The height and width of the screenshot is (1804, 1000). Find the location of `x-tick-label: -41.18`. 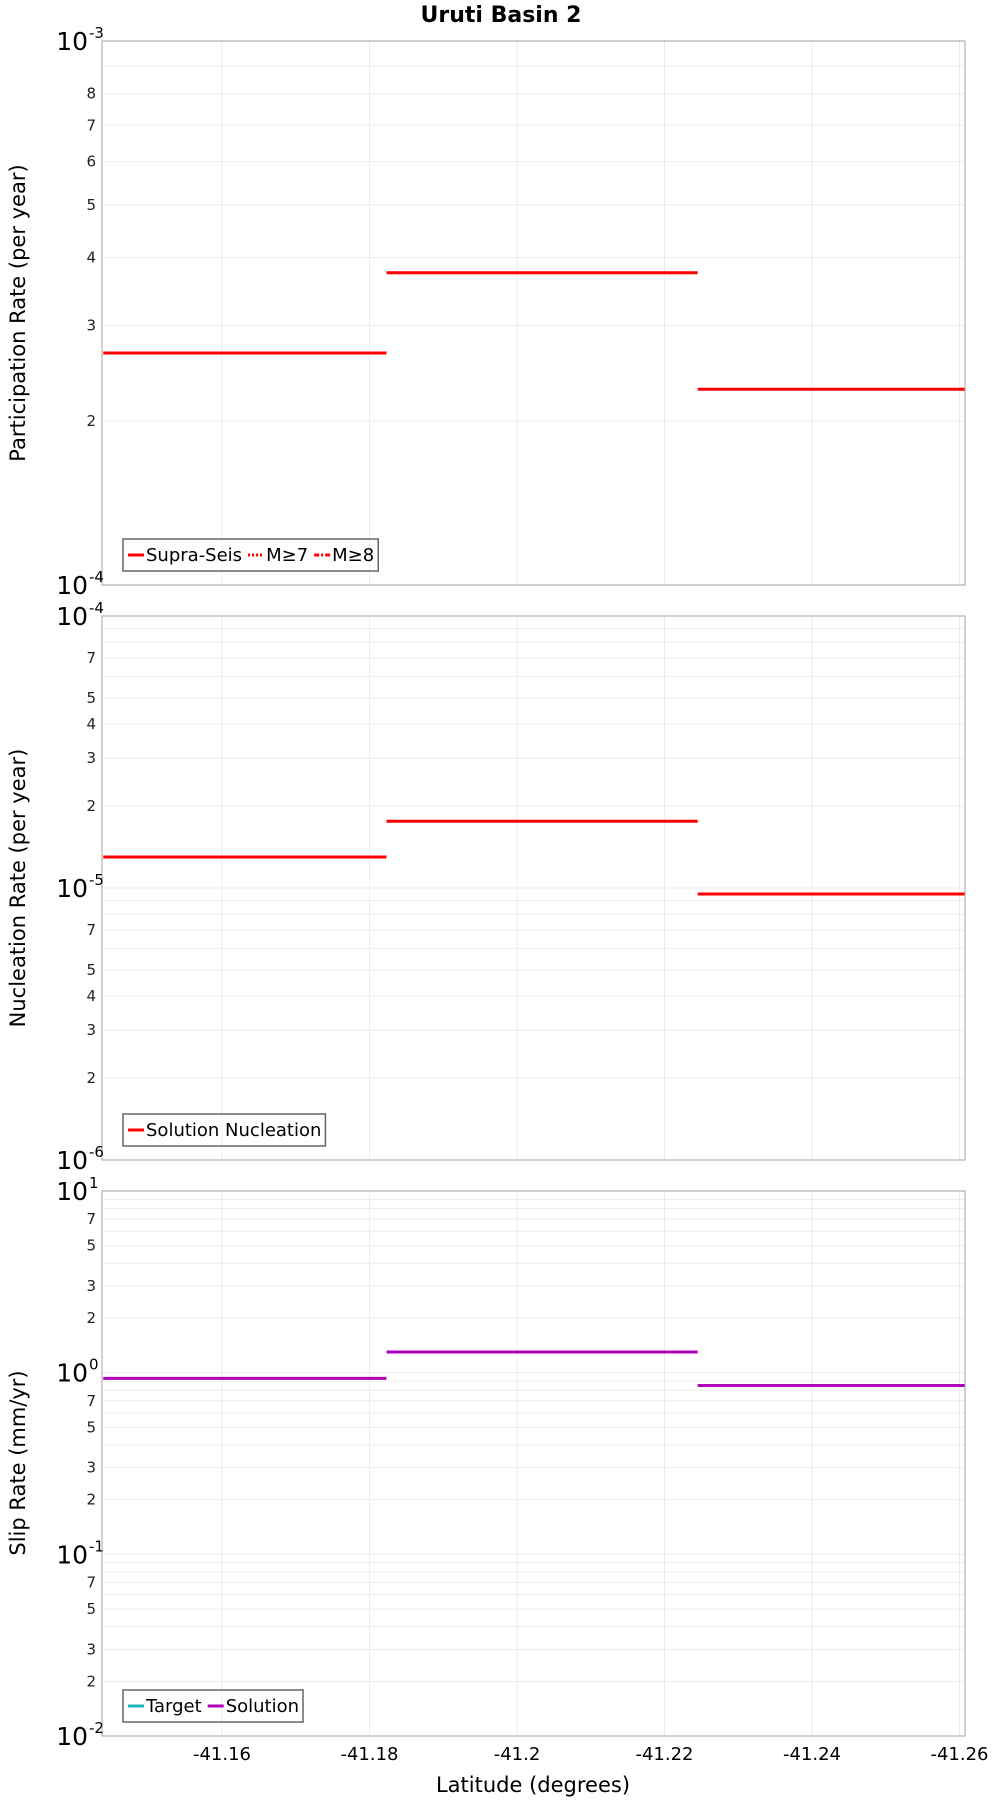

x-tick-label: -41.18 is located at coordinates (369, 1754).